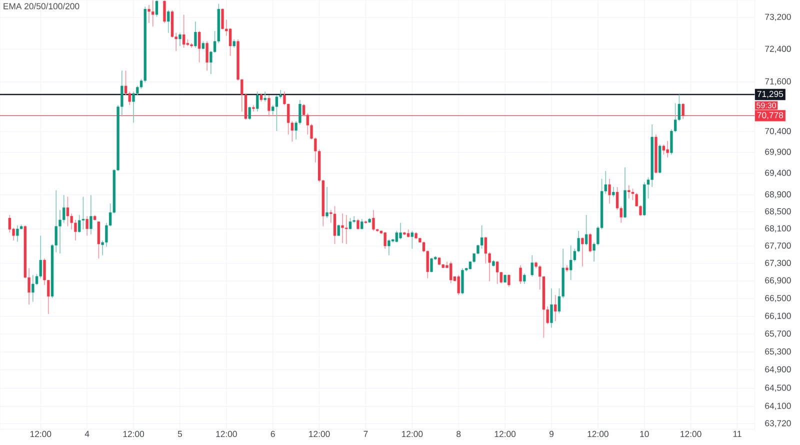 Image resolution: width=800 pixels, height=445 pixels. I want to click on y-tick-label: 68,500, so click(778, 212).